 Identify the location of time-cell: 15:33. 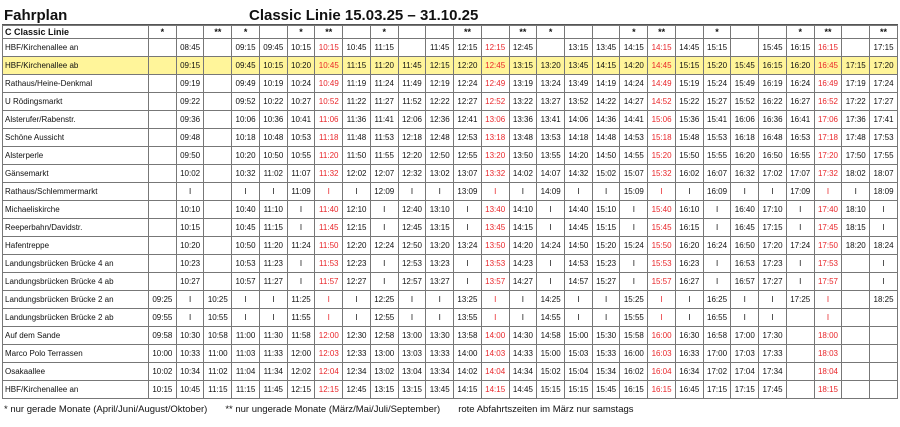
(606, 353).